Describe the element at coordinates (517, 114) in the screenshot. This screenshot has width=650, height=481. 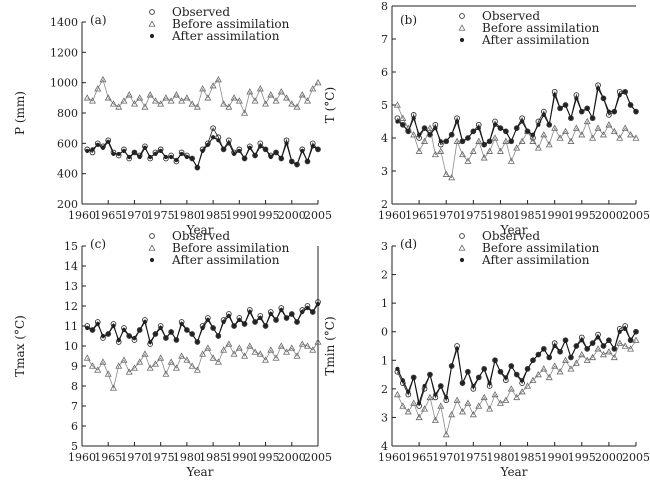
I see `series-line` at that location.